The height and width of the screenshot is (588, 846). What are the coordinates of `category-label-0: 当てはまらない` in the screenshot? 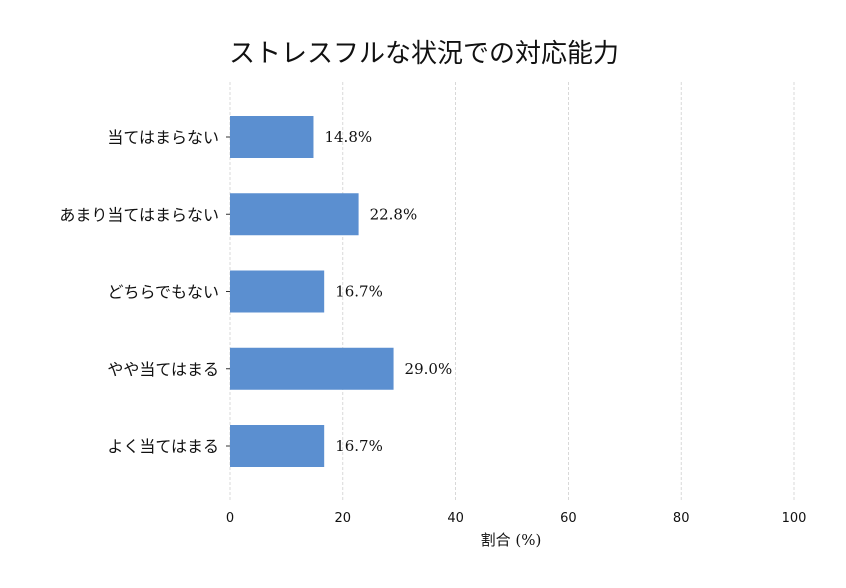 It's located at (163, 137).